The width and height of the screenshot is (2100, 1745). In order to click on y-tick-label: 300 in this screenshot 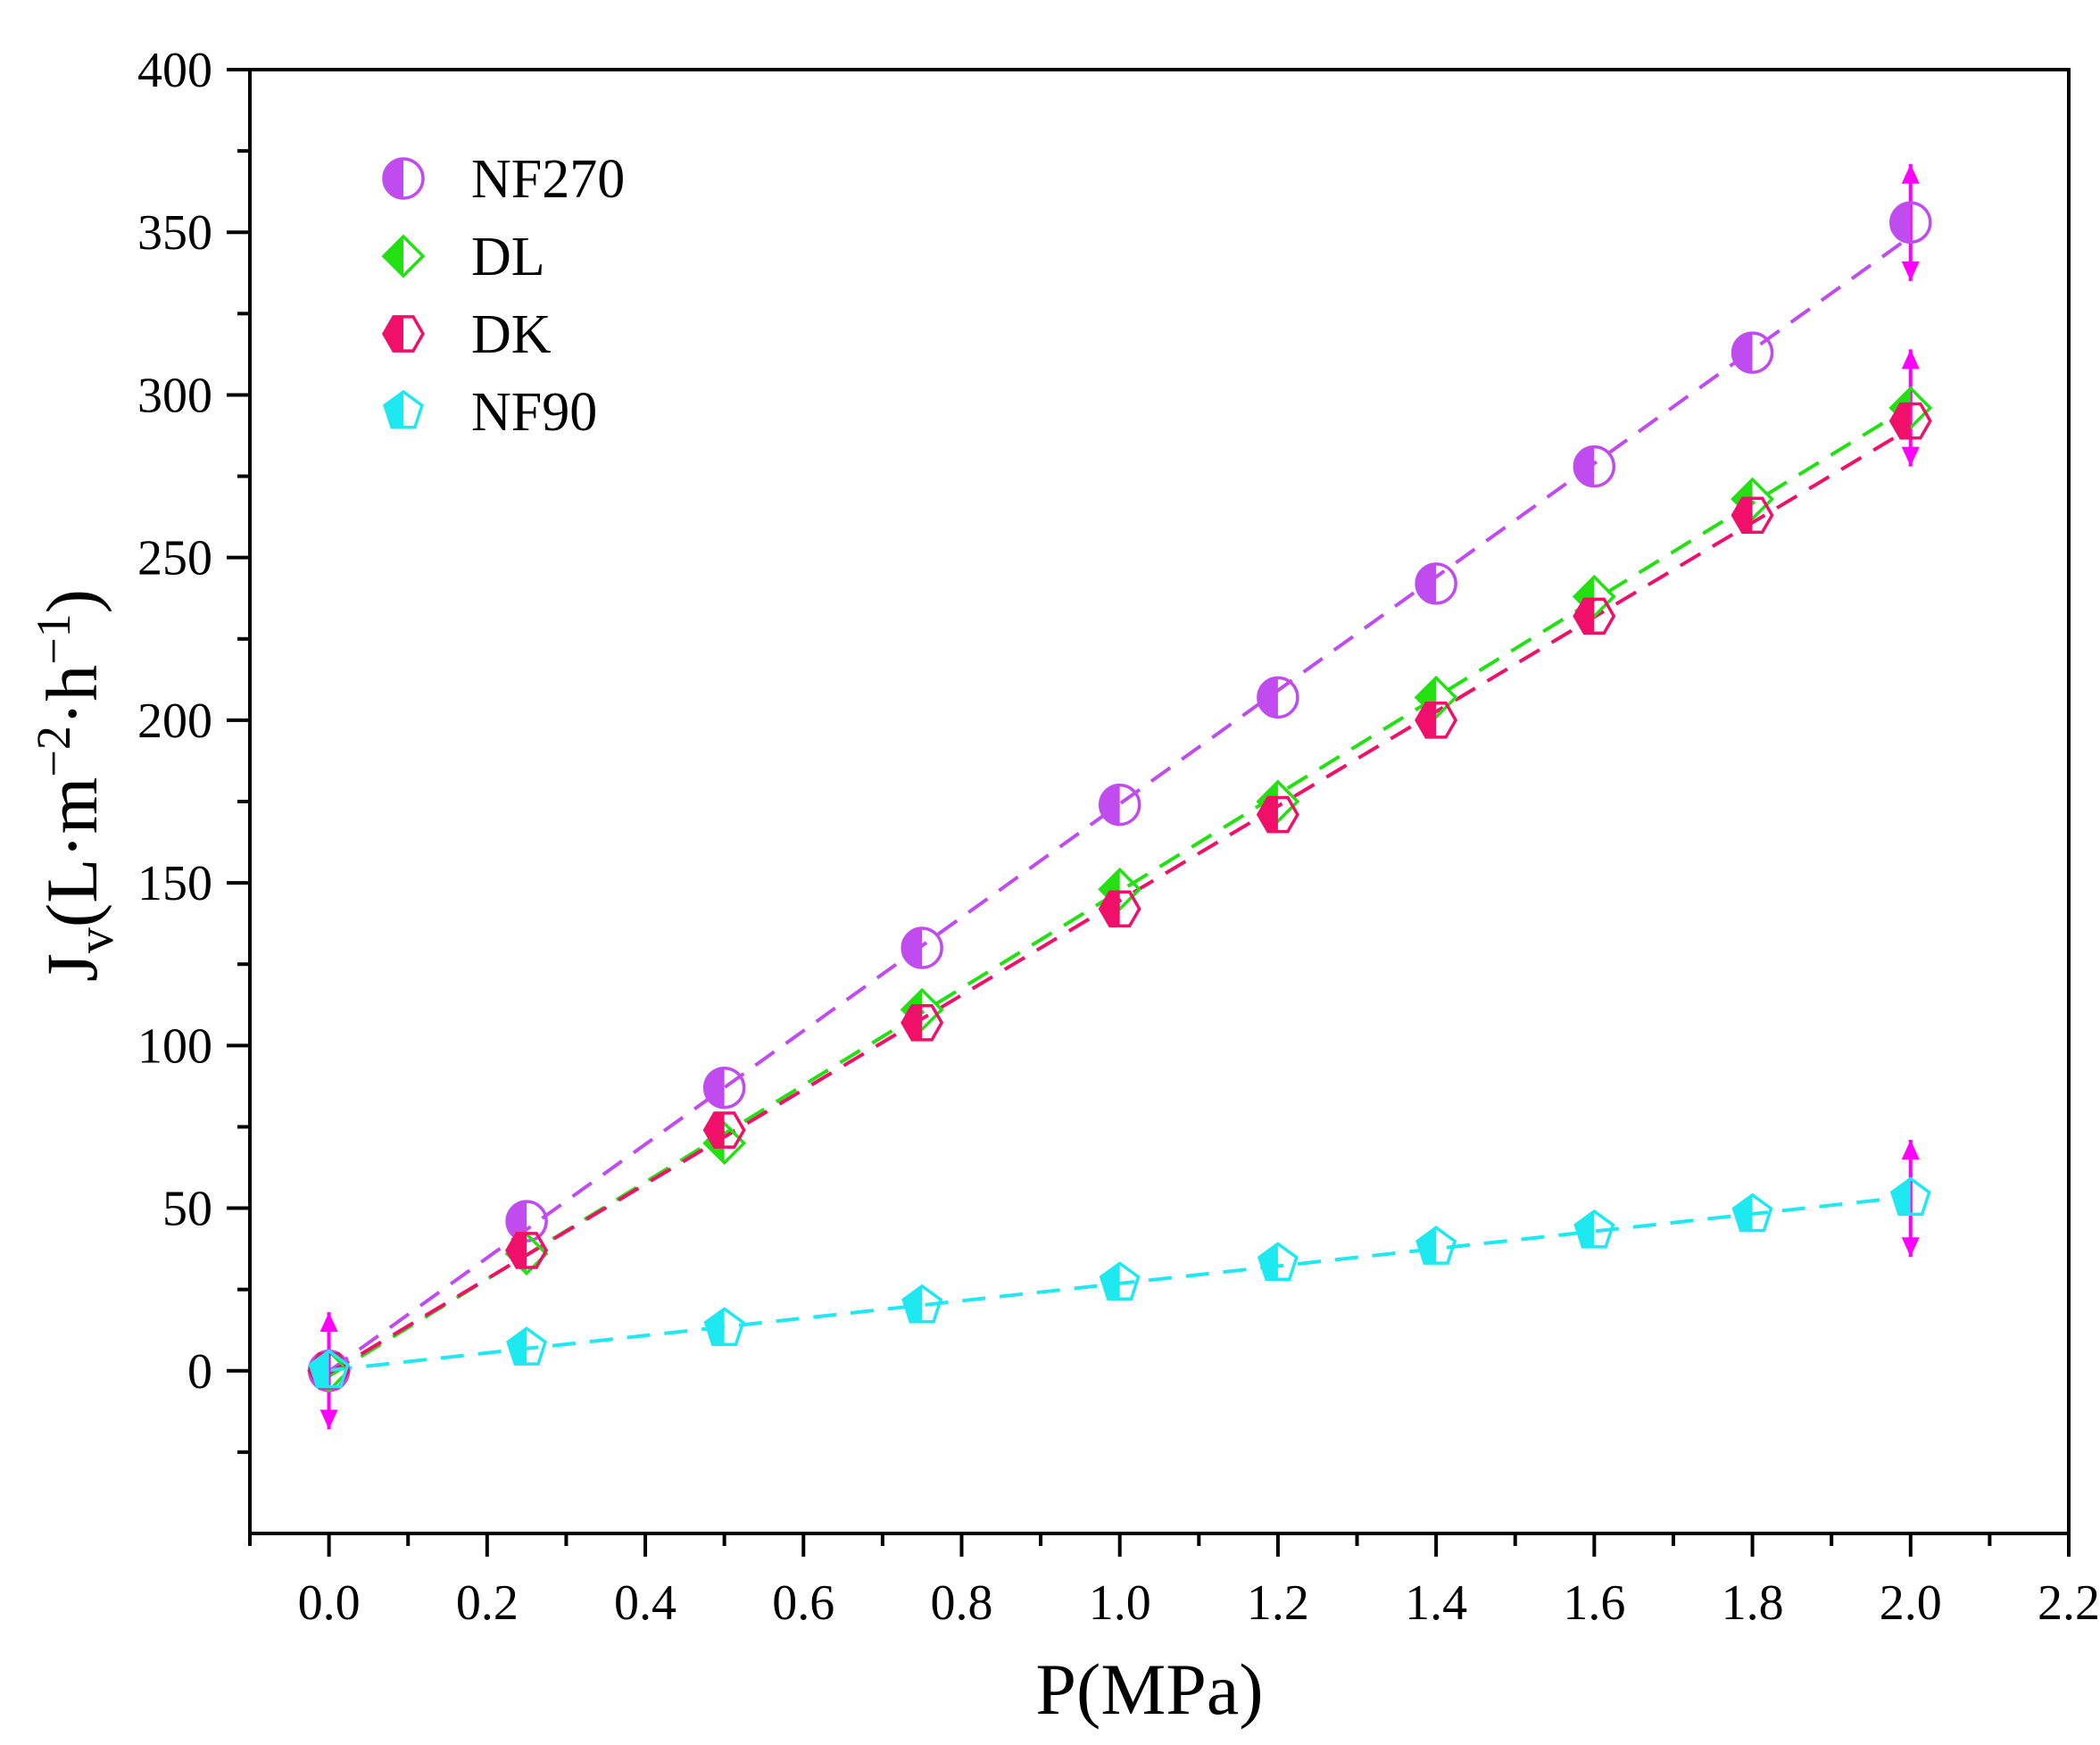, I will do `click(174, 395)`.